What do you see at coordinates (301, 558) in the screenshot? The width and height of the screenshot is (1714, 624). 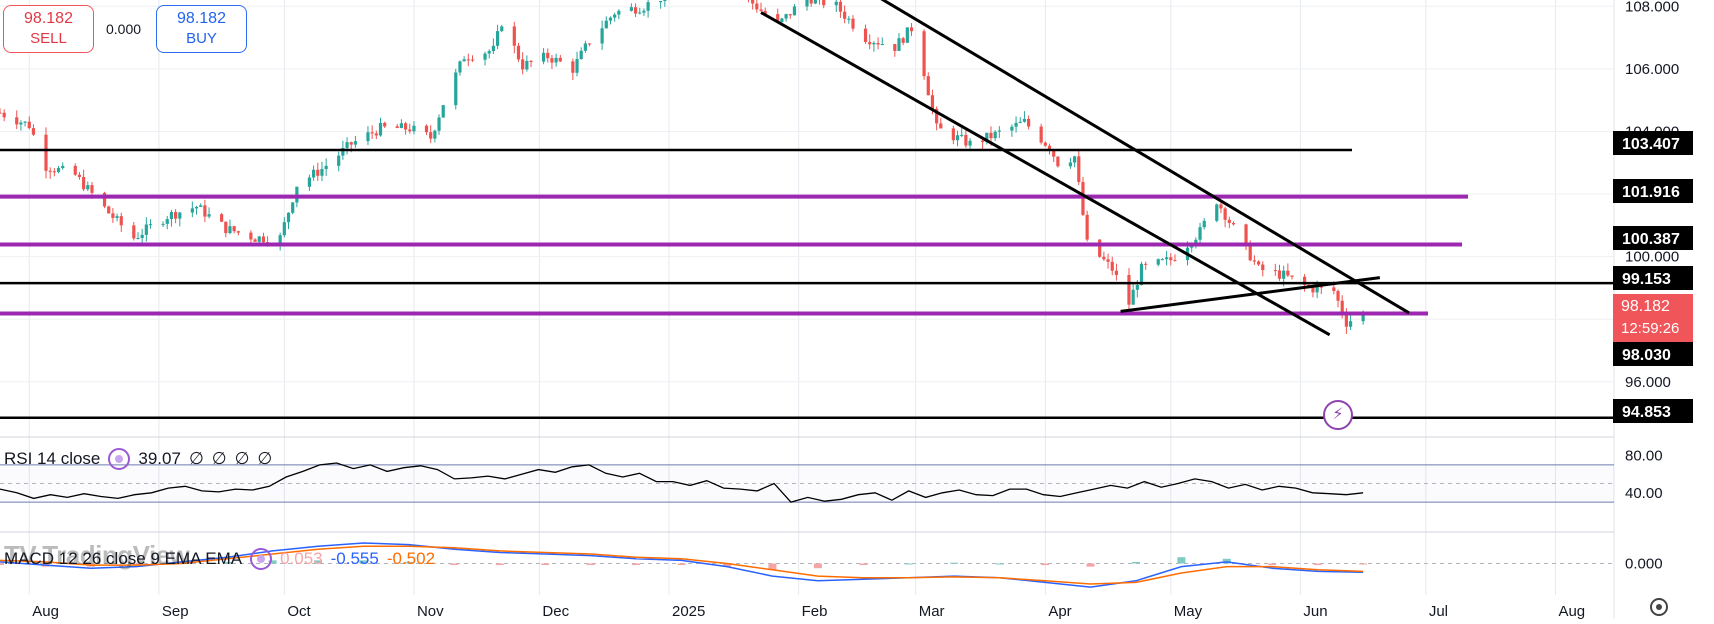 I see `macd-histogram-value: 0.053` at bounding box center [301, 558].